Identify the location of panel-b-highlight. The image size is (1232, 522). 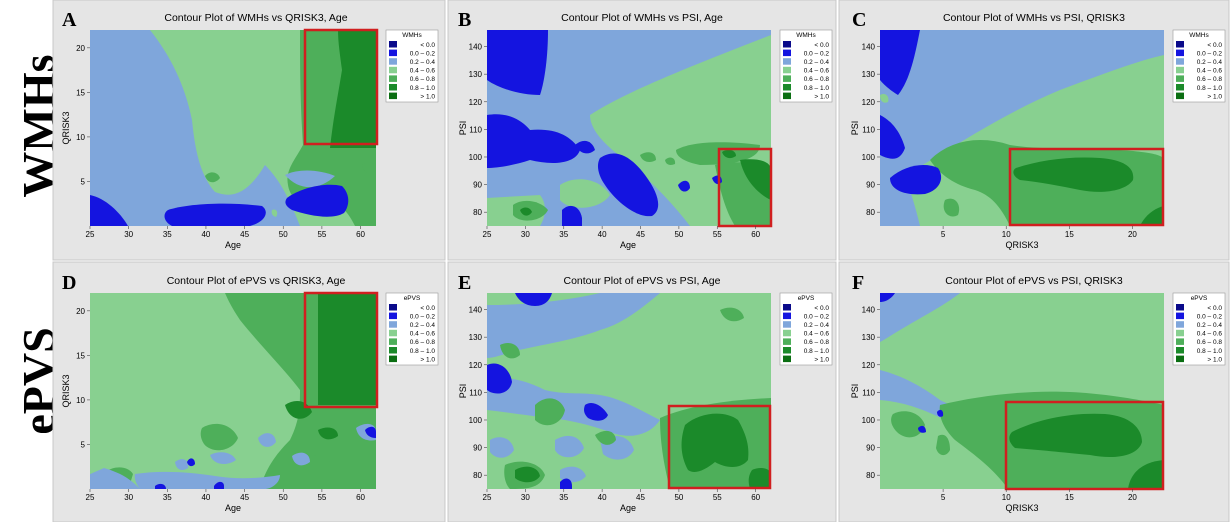
(745, 187).